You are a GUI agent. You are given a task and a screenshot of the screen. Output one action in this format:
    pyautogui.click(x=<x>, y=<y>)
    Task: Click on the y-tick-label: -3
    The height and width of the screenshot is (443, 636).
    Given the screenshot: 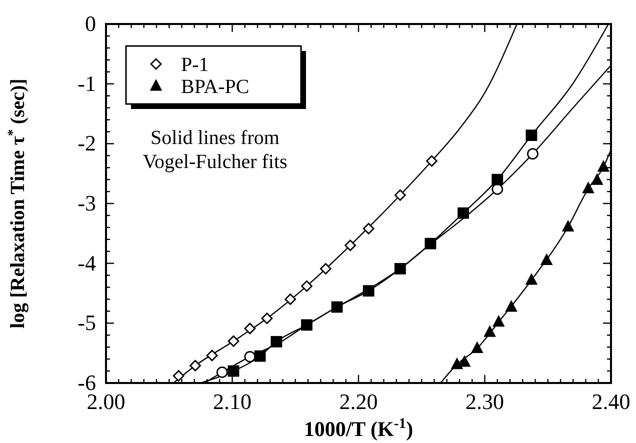 What is the action you would take?
    pyautogui.click(x=87, y=203)
    